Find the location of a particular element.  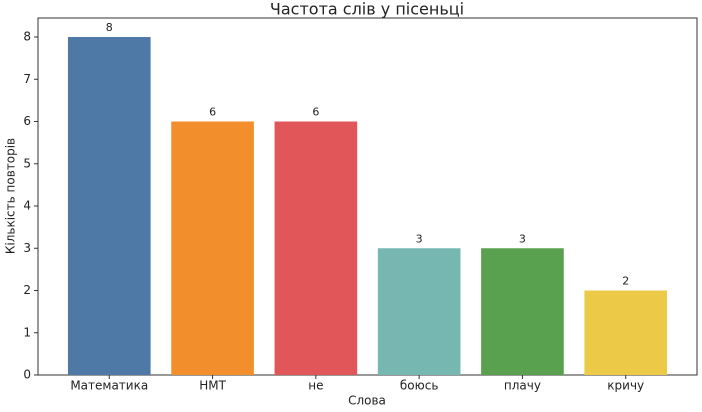

y-tick-label: 0 is located at coordinates (27, 375).